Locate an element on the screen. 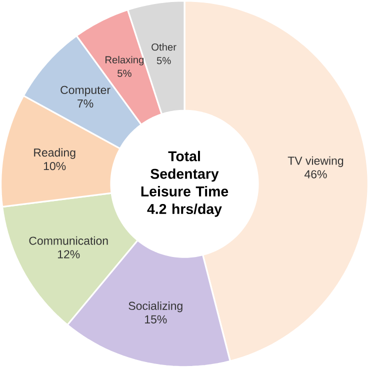  data-label: 12% is located at coordinates (69, 254).